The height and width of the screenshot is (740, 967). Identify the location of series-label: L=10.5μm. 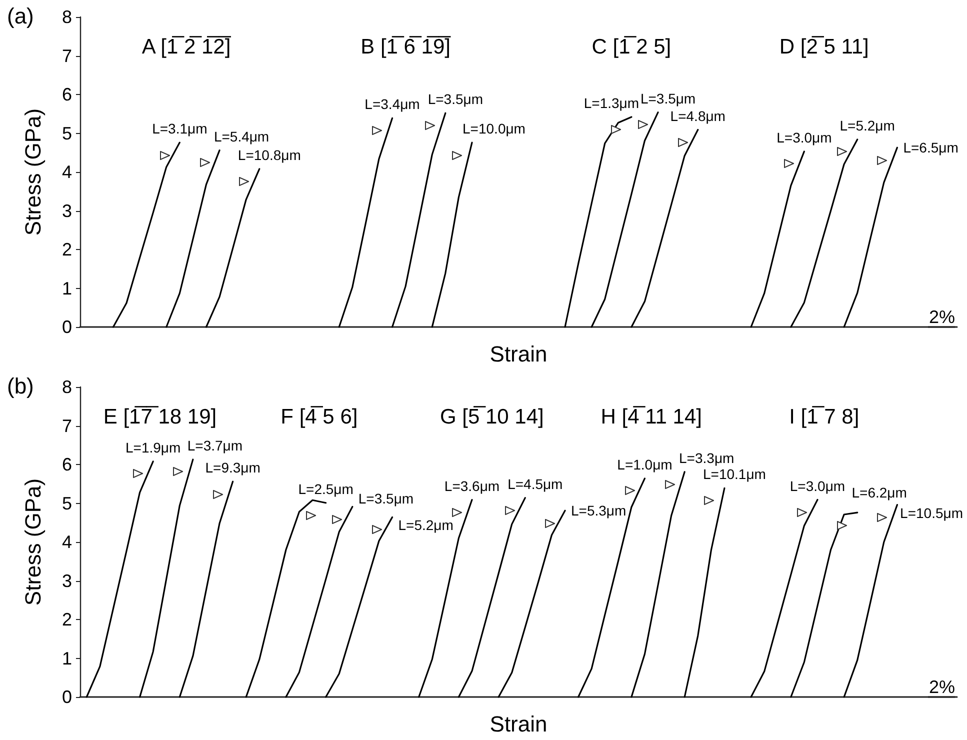
(932, 512).